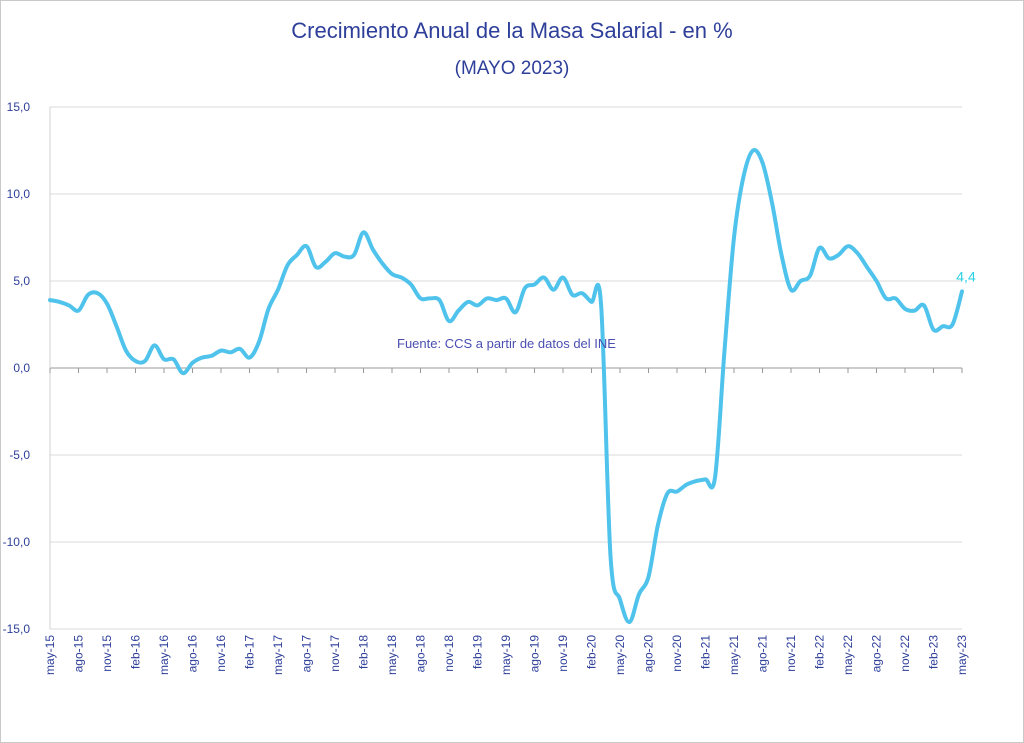  What do you see at coordinates (335, 653) in the screenshot?
I see `x-tick-label: nov-17` at bounding box center [335, 653].